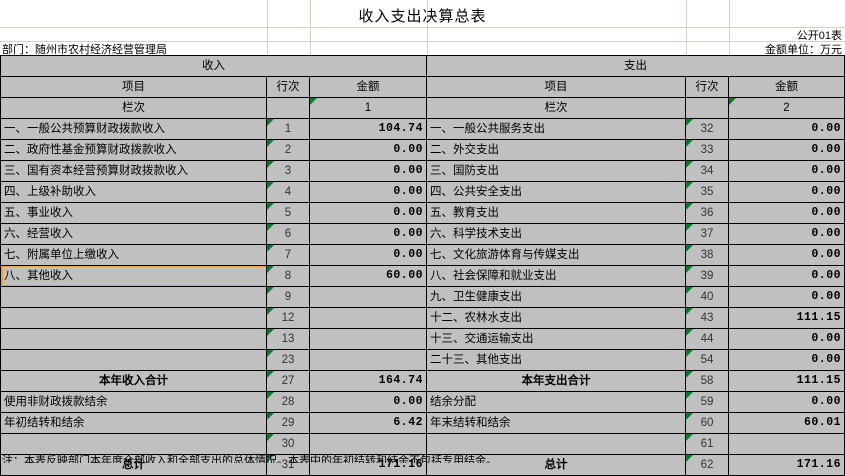  I want to click on income-line-cell: 23, so click(288, 360).